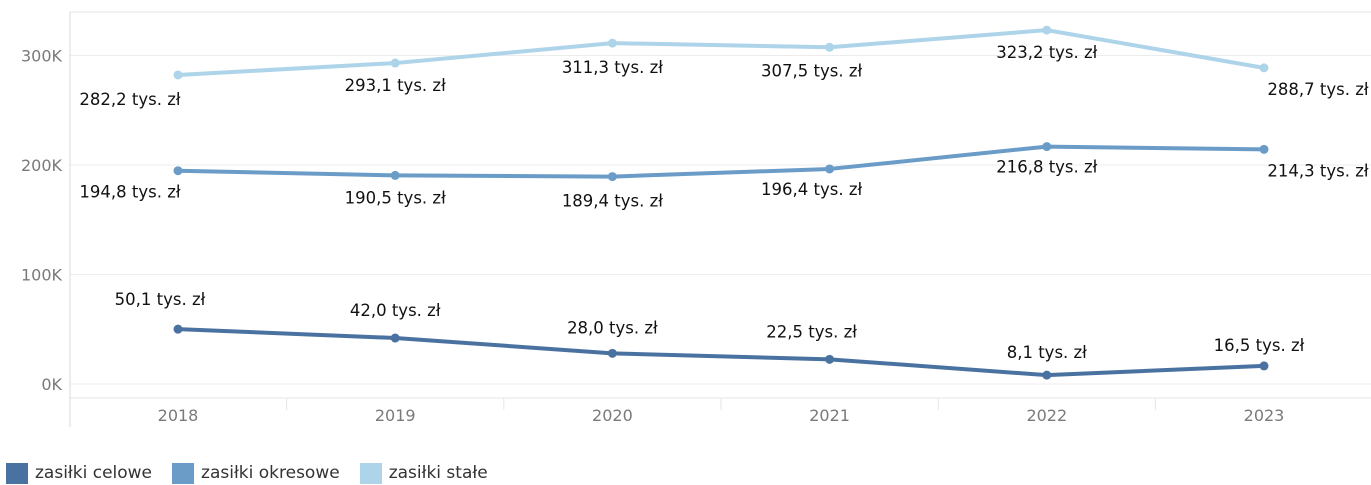  What do you see at coordinates (395, 310) in the screenshot?
I see `data-label: 42,0 tys. zł` at bounding box center [395, 310].